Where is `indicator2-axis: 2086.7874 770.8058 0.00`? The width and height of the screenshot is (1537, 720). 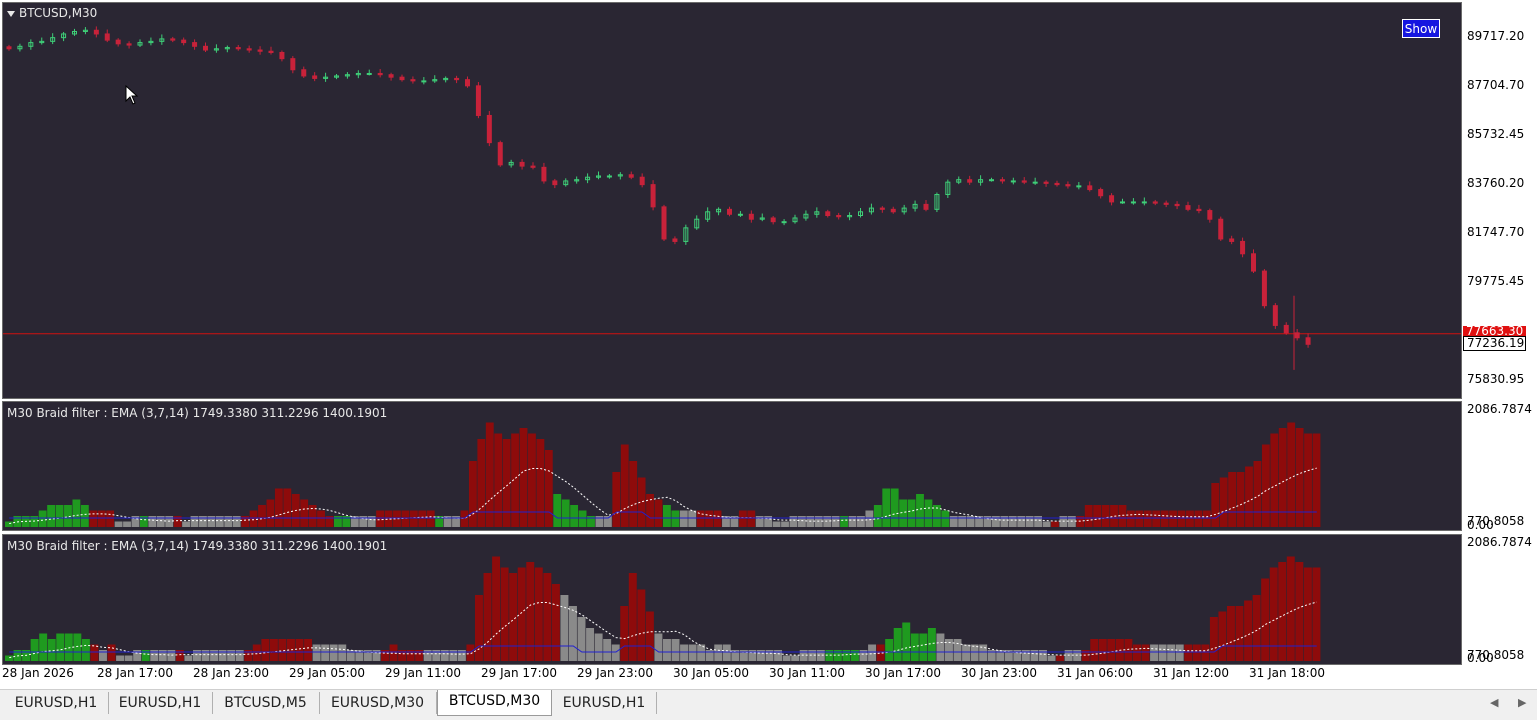 indicator2-axis: 2086.7874 770.8058 0.00 is located at coordinates (1500, 599).